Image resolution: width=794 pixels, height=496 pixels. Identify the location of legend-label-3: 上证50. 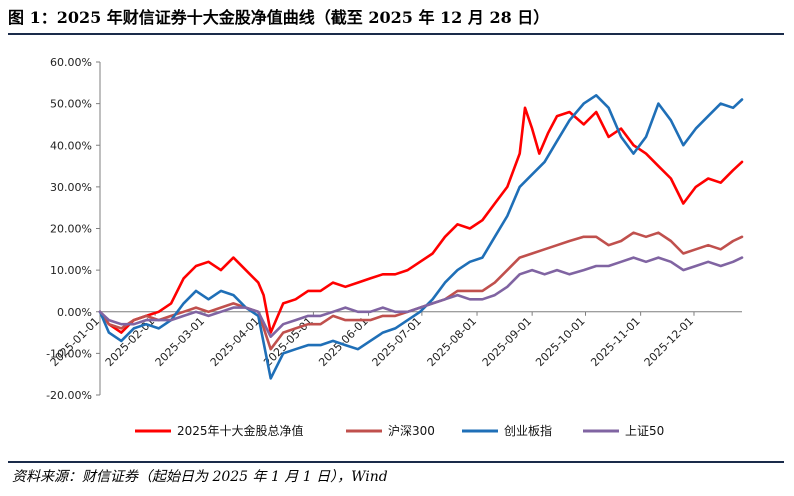
(644, 431).